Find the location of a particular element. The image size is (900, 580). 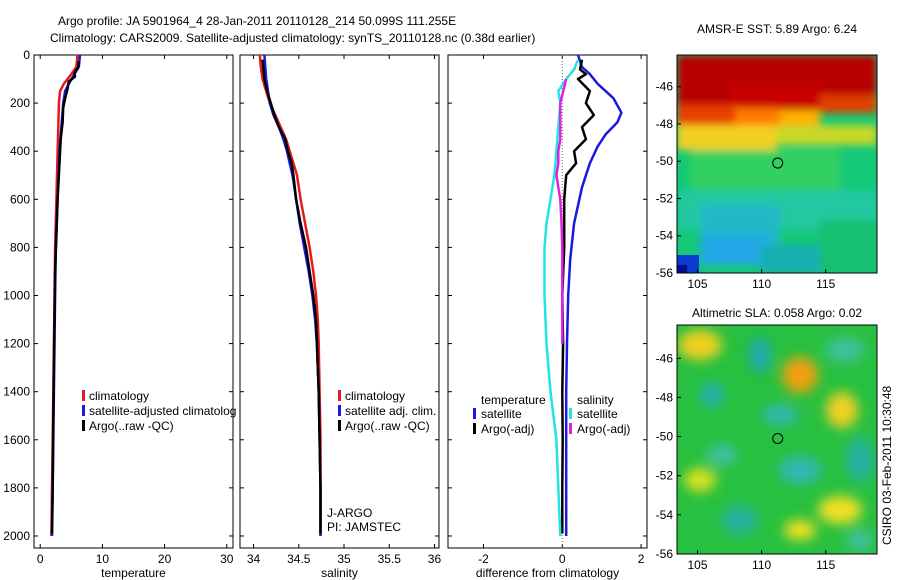

sla-ytick-label: -56 is located at coordinates (665, 554).